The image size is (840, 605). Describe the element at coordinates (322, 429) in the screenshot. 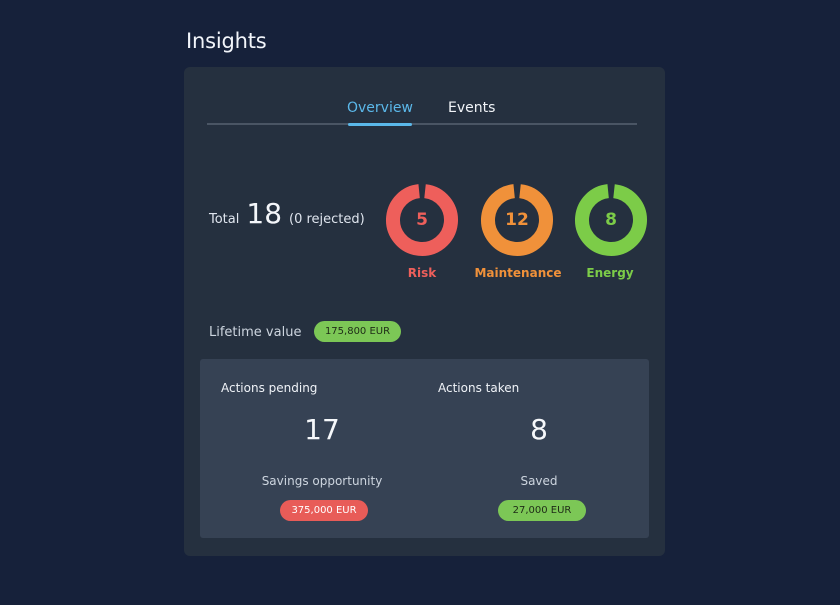

I see `actions-pending-count: 17` at that location.